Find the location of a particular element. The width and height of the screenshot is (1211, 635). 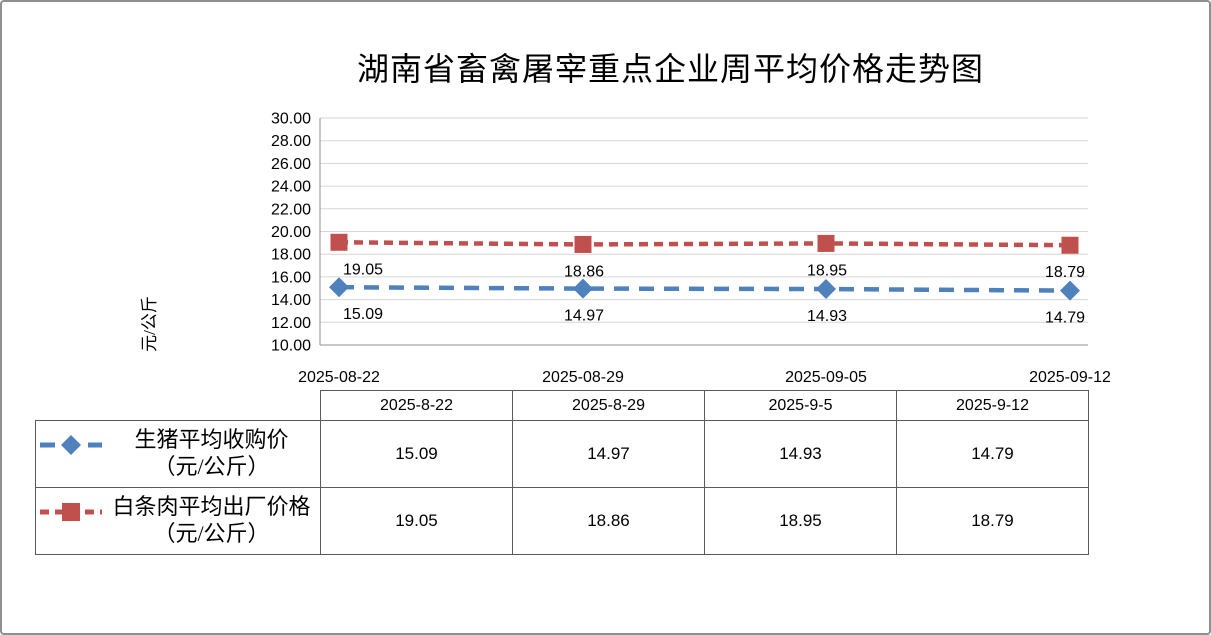

table-header-row: 2025-8-22 2025-8-29 2025-9-5 2025-9-12 is located at coordinates (562, 405).